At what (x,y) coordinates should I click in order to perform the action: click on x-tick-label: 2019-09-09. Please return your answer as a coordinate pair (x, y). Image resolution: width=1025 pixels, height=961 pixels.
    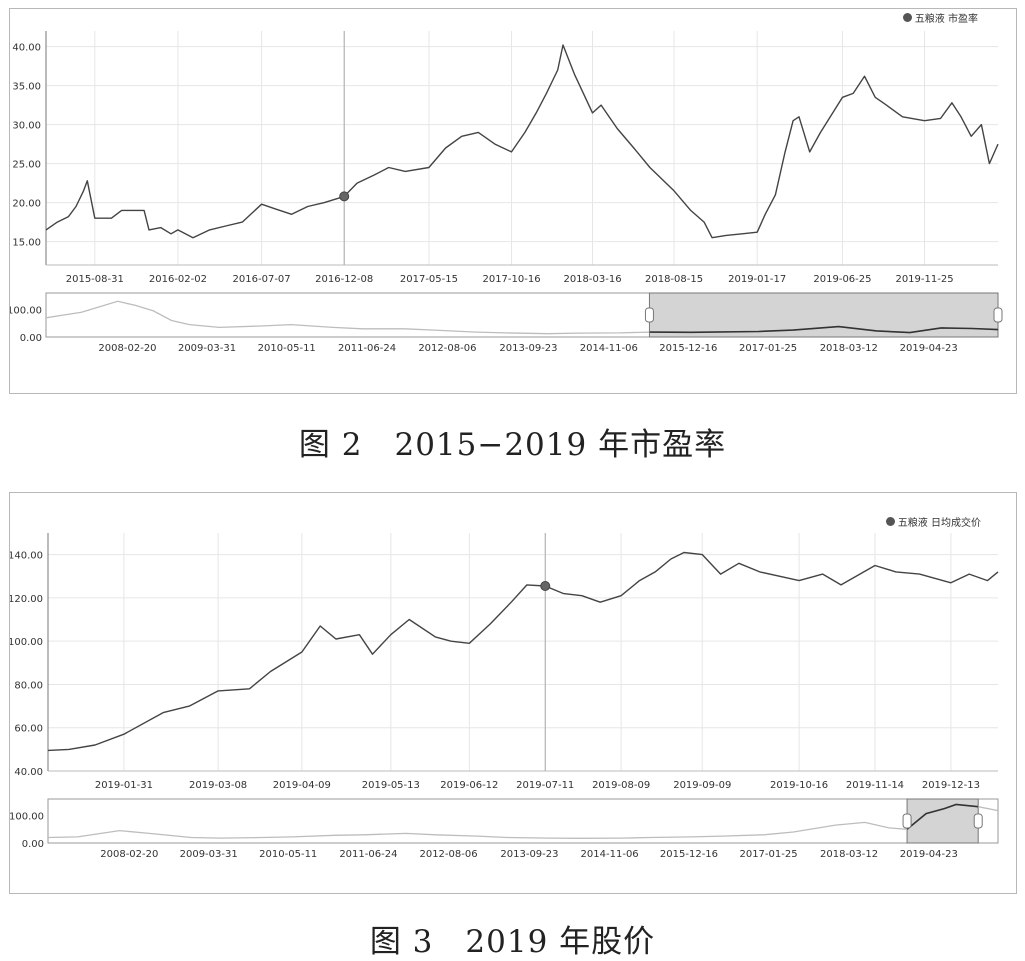
    Looking at the image, I should click on (702, 785).